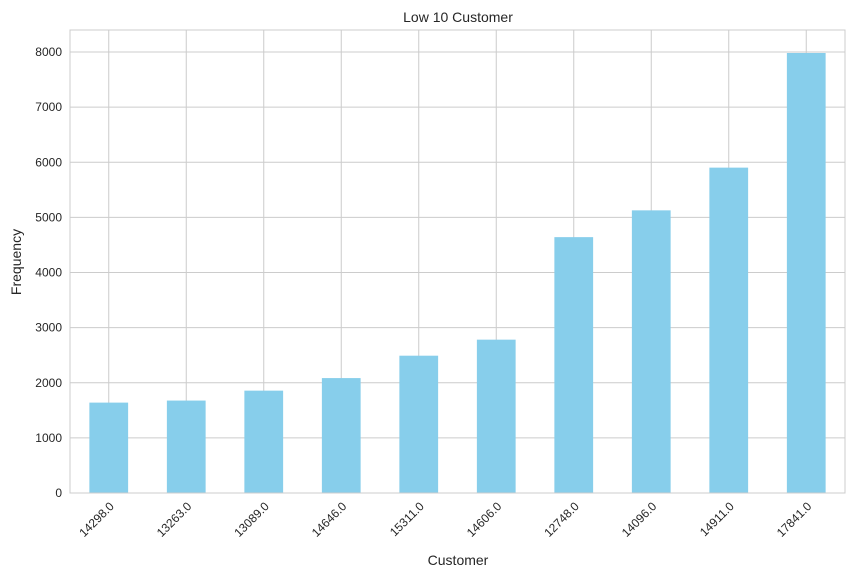  Describe the element at coordinates (496, 416) in the screenshot. I see `bar-14606.0` at that location.